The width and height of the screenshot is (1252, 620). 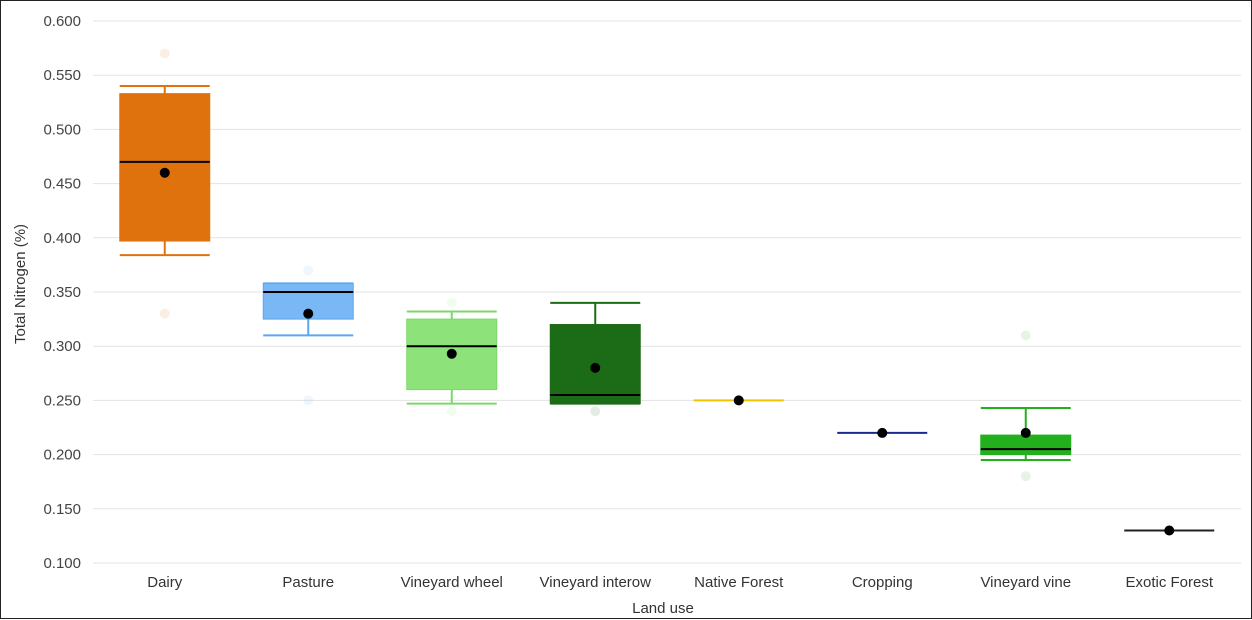 What do you see at coordinates (20, 284) in the screenshot?
I see `y-axis-title: Total Nitrogen (%)` at bounding box center [20, 284].